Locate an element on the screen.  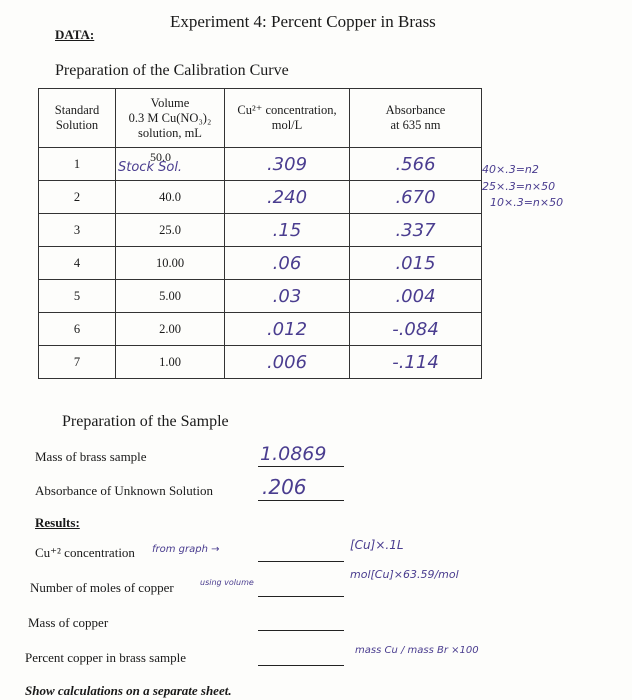
column-header: Cu²⁺ concentration, mol/L is located at coordinates (287, 118).